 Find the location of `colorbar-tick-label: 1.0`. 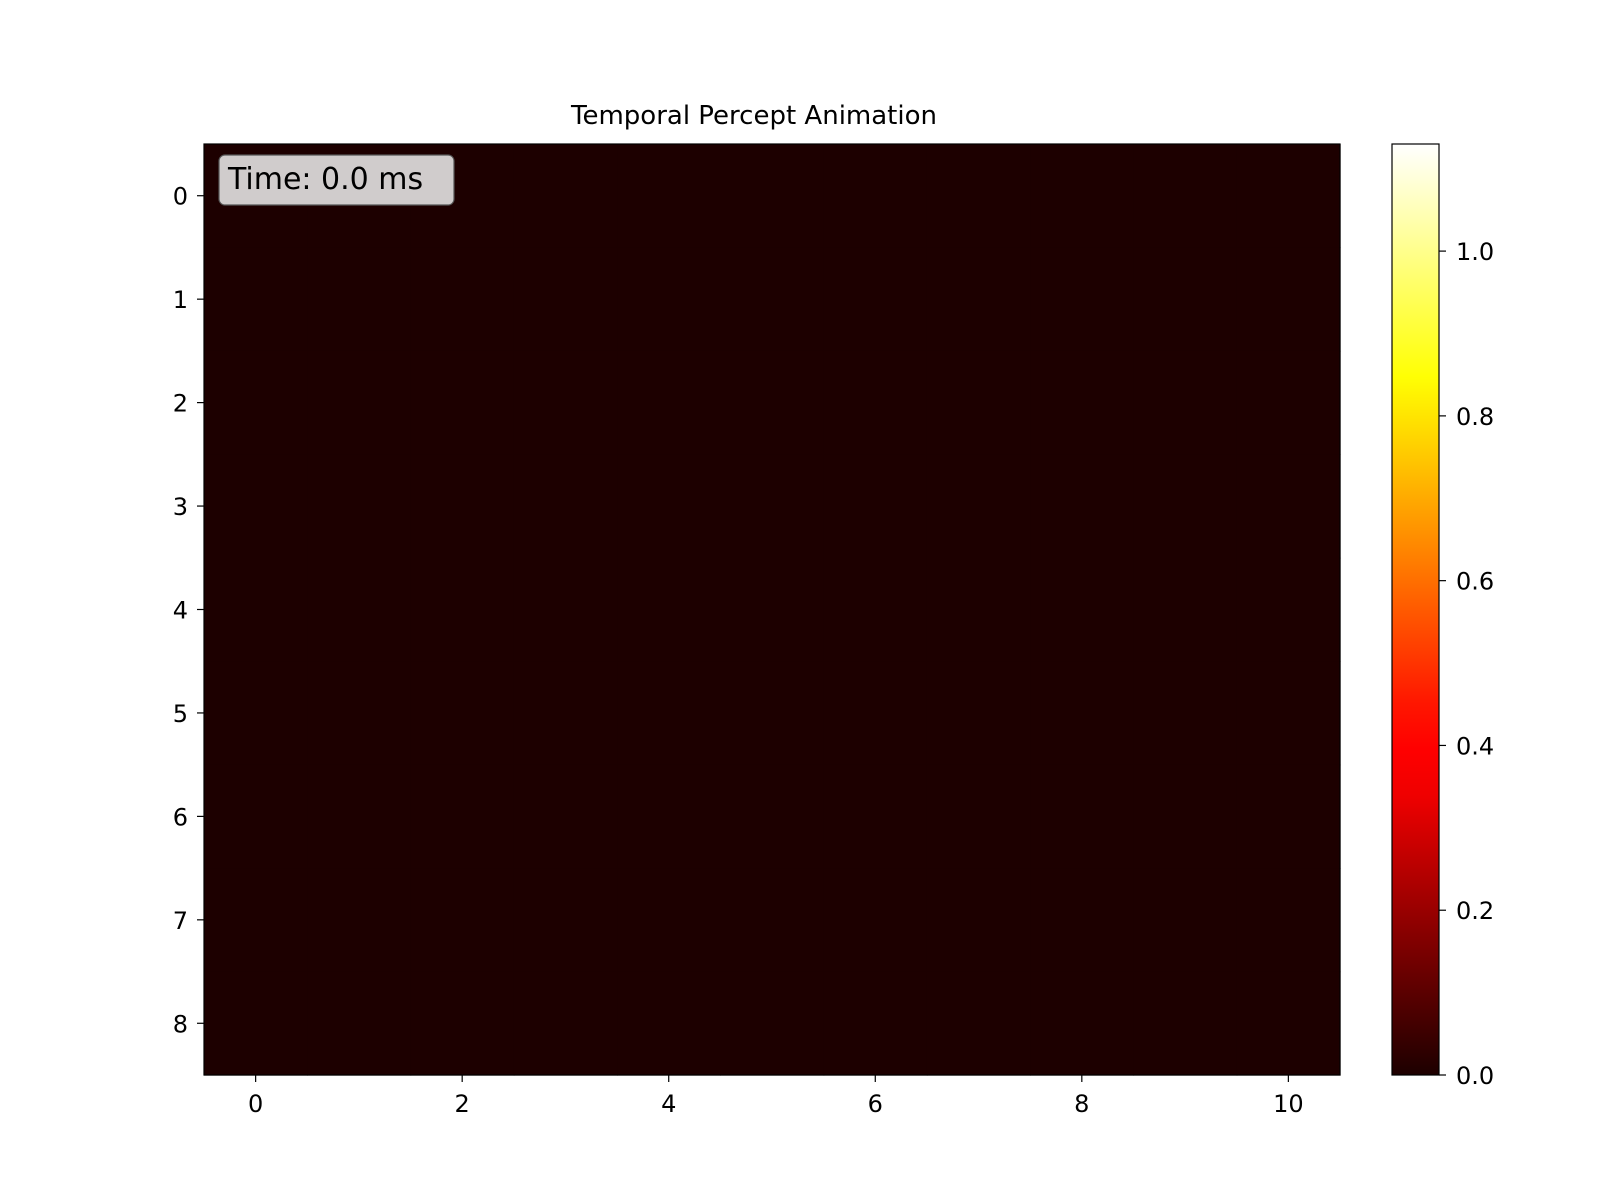

colorbar-tick-label: 1.0 is located at coordinates (1475, 252).